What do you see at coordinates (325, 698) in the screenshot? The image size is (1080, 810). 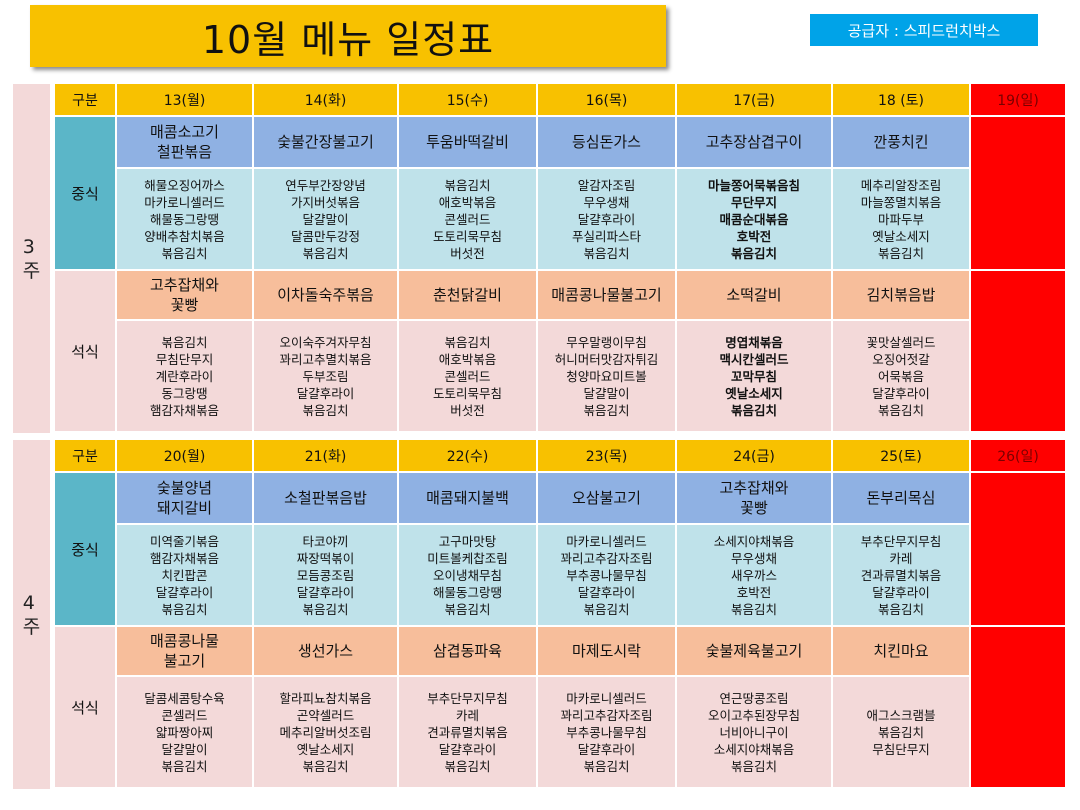 I see `side-dish-item: 할라피뇨참치볶음` at bounding box center [325, 698].